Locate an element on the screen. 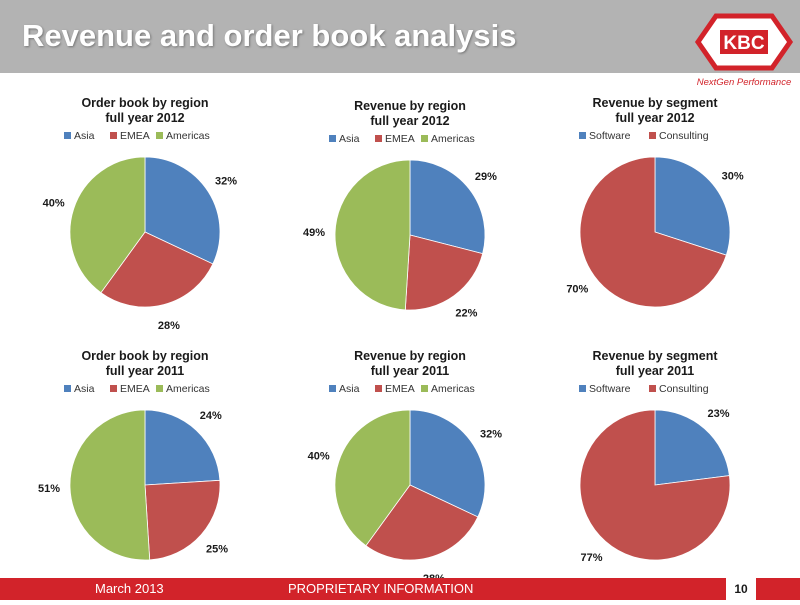 This screenshot has height=605, width=800. data-label-americas: 49% is located at coordinates (314, 233).